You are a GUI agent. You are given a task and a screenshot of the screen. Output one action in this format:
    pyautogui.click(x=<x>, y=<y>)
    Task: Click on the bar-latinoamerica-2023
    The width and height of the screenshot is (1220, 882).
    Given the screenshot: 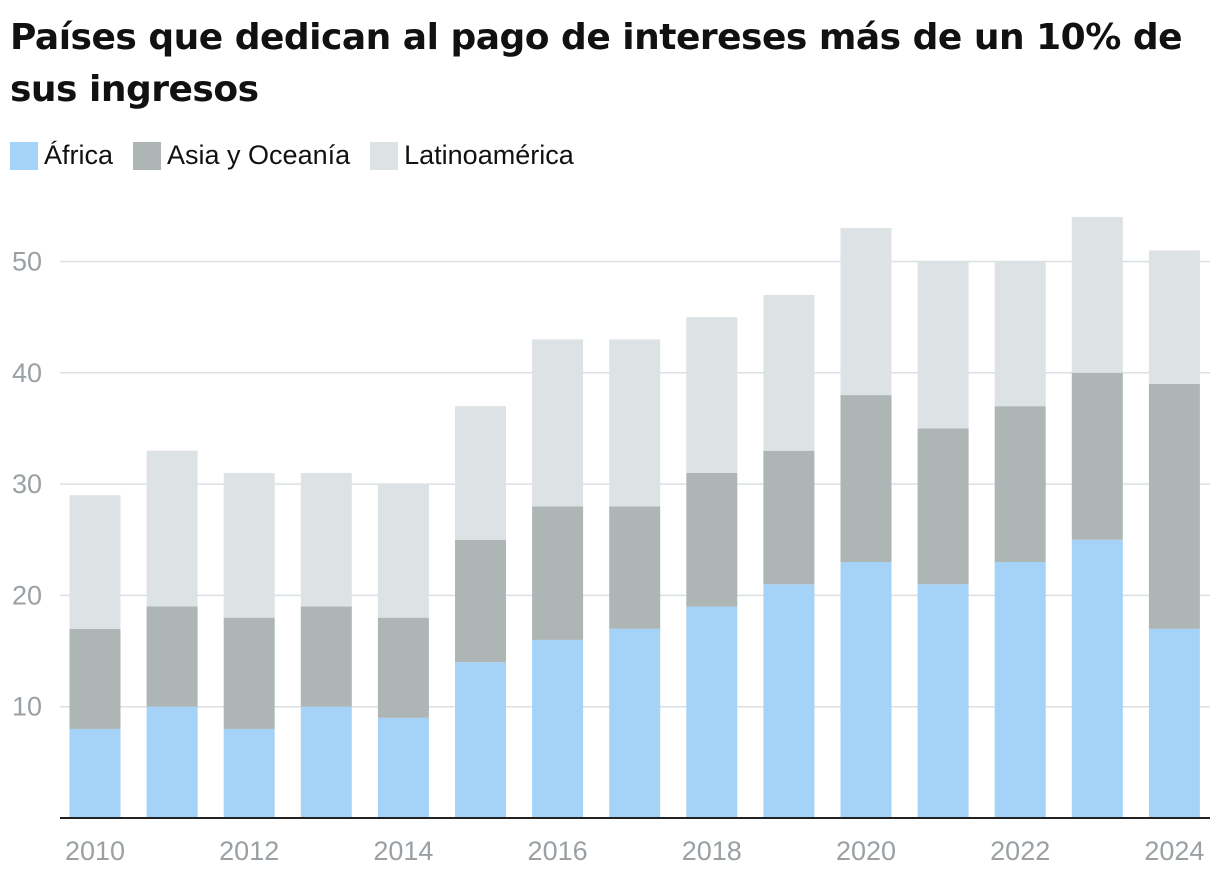 What is the action you would take?
    pyautogui.click(x=1097, y=294)
    